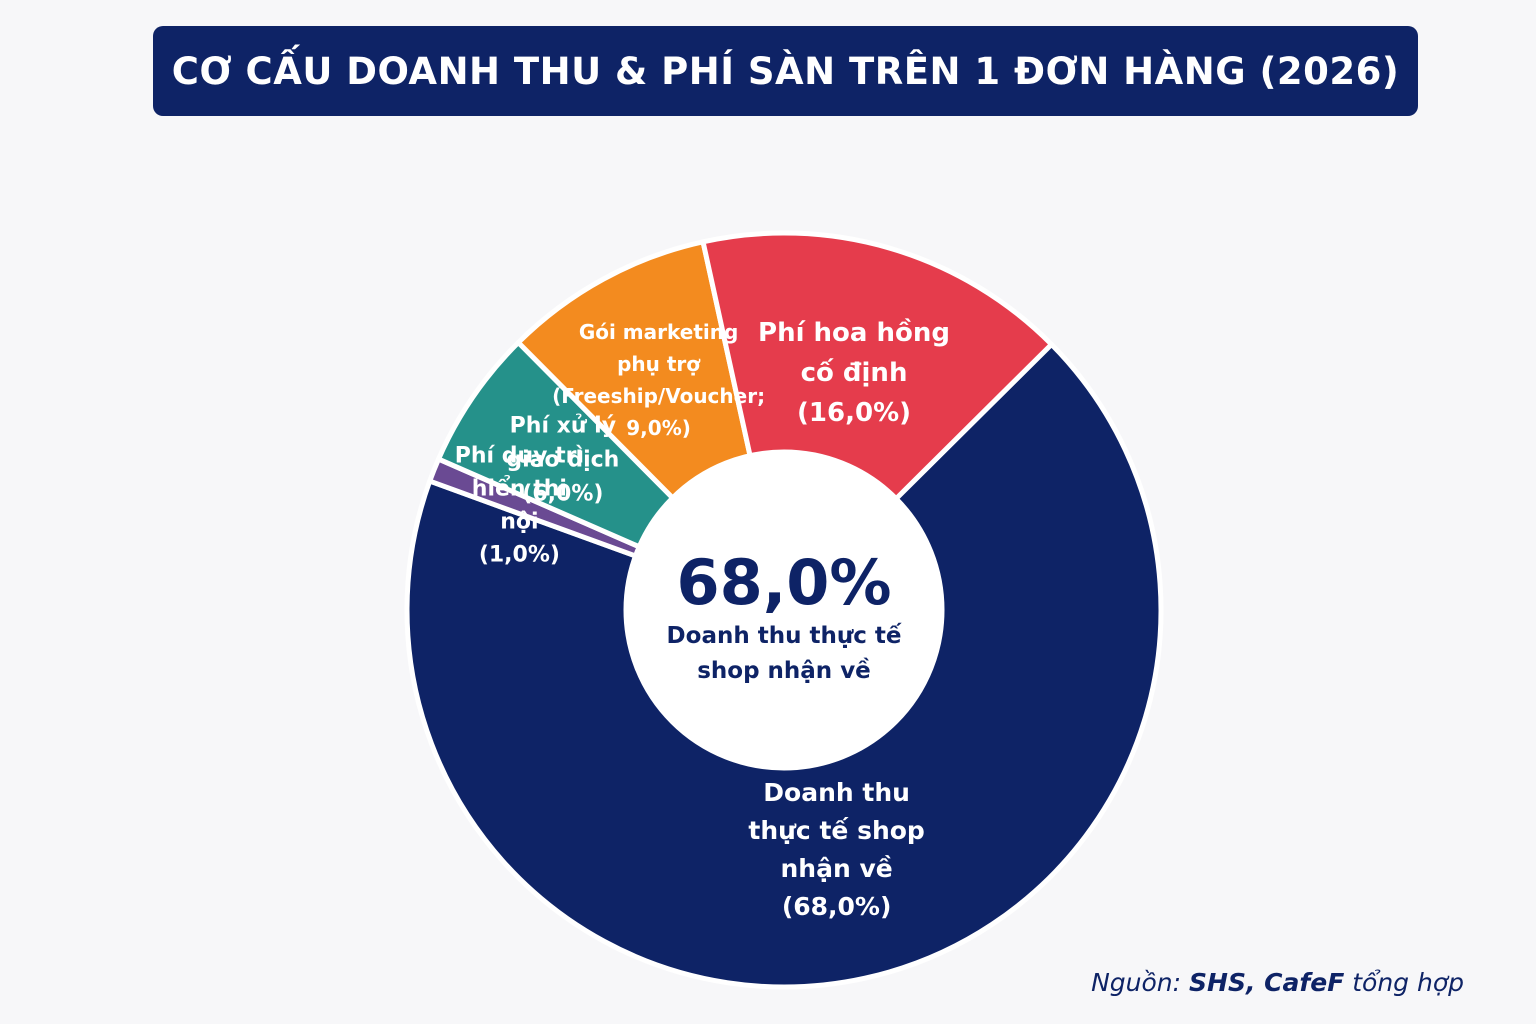  Describe the element at coordinates (836, 849) in the screenshot. I see `slice-label-1: Doanh thu thực tế shop nhận về (68,0%)` at that location.